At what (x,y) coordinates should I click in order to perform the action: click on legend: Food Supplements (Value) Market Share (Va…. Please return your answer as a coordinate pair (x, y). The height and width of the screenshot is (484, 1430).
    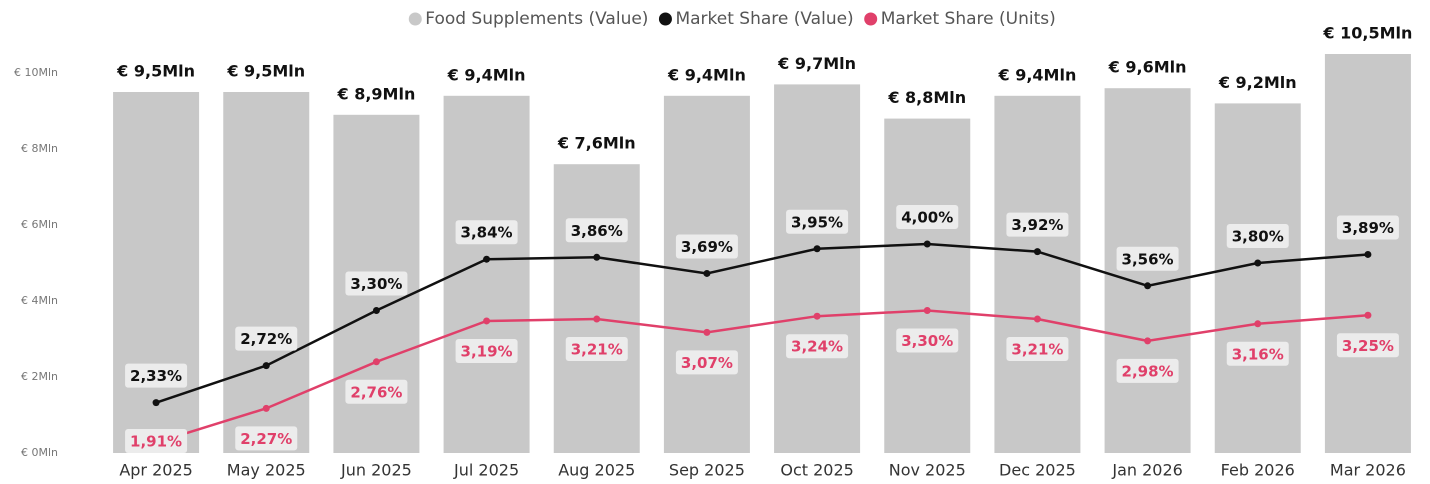
    Looking at the image, I should click on (732, 19).